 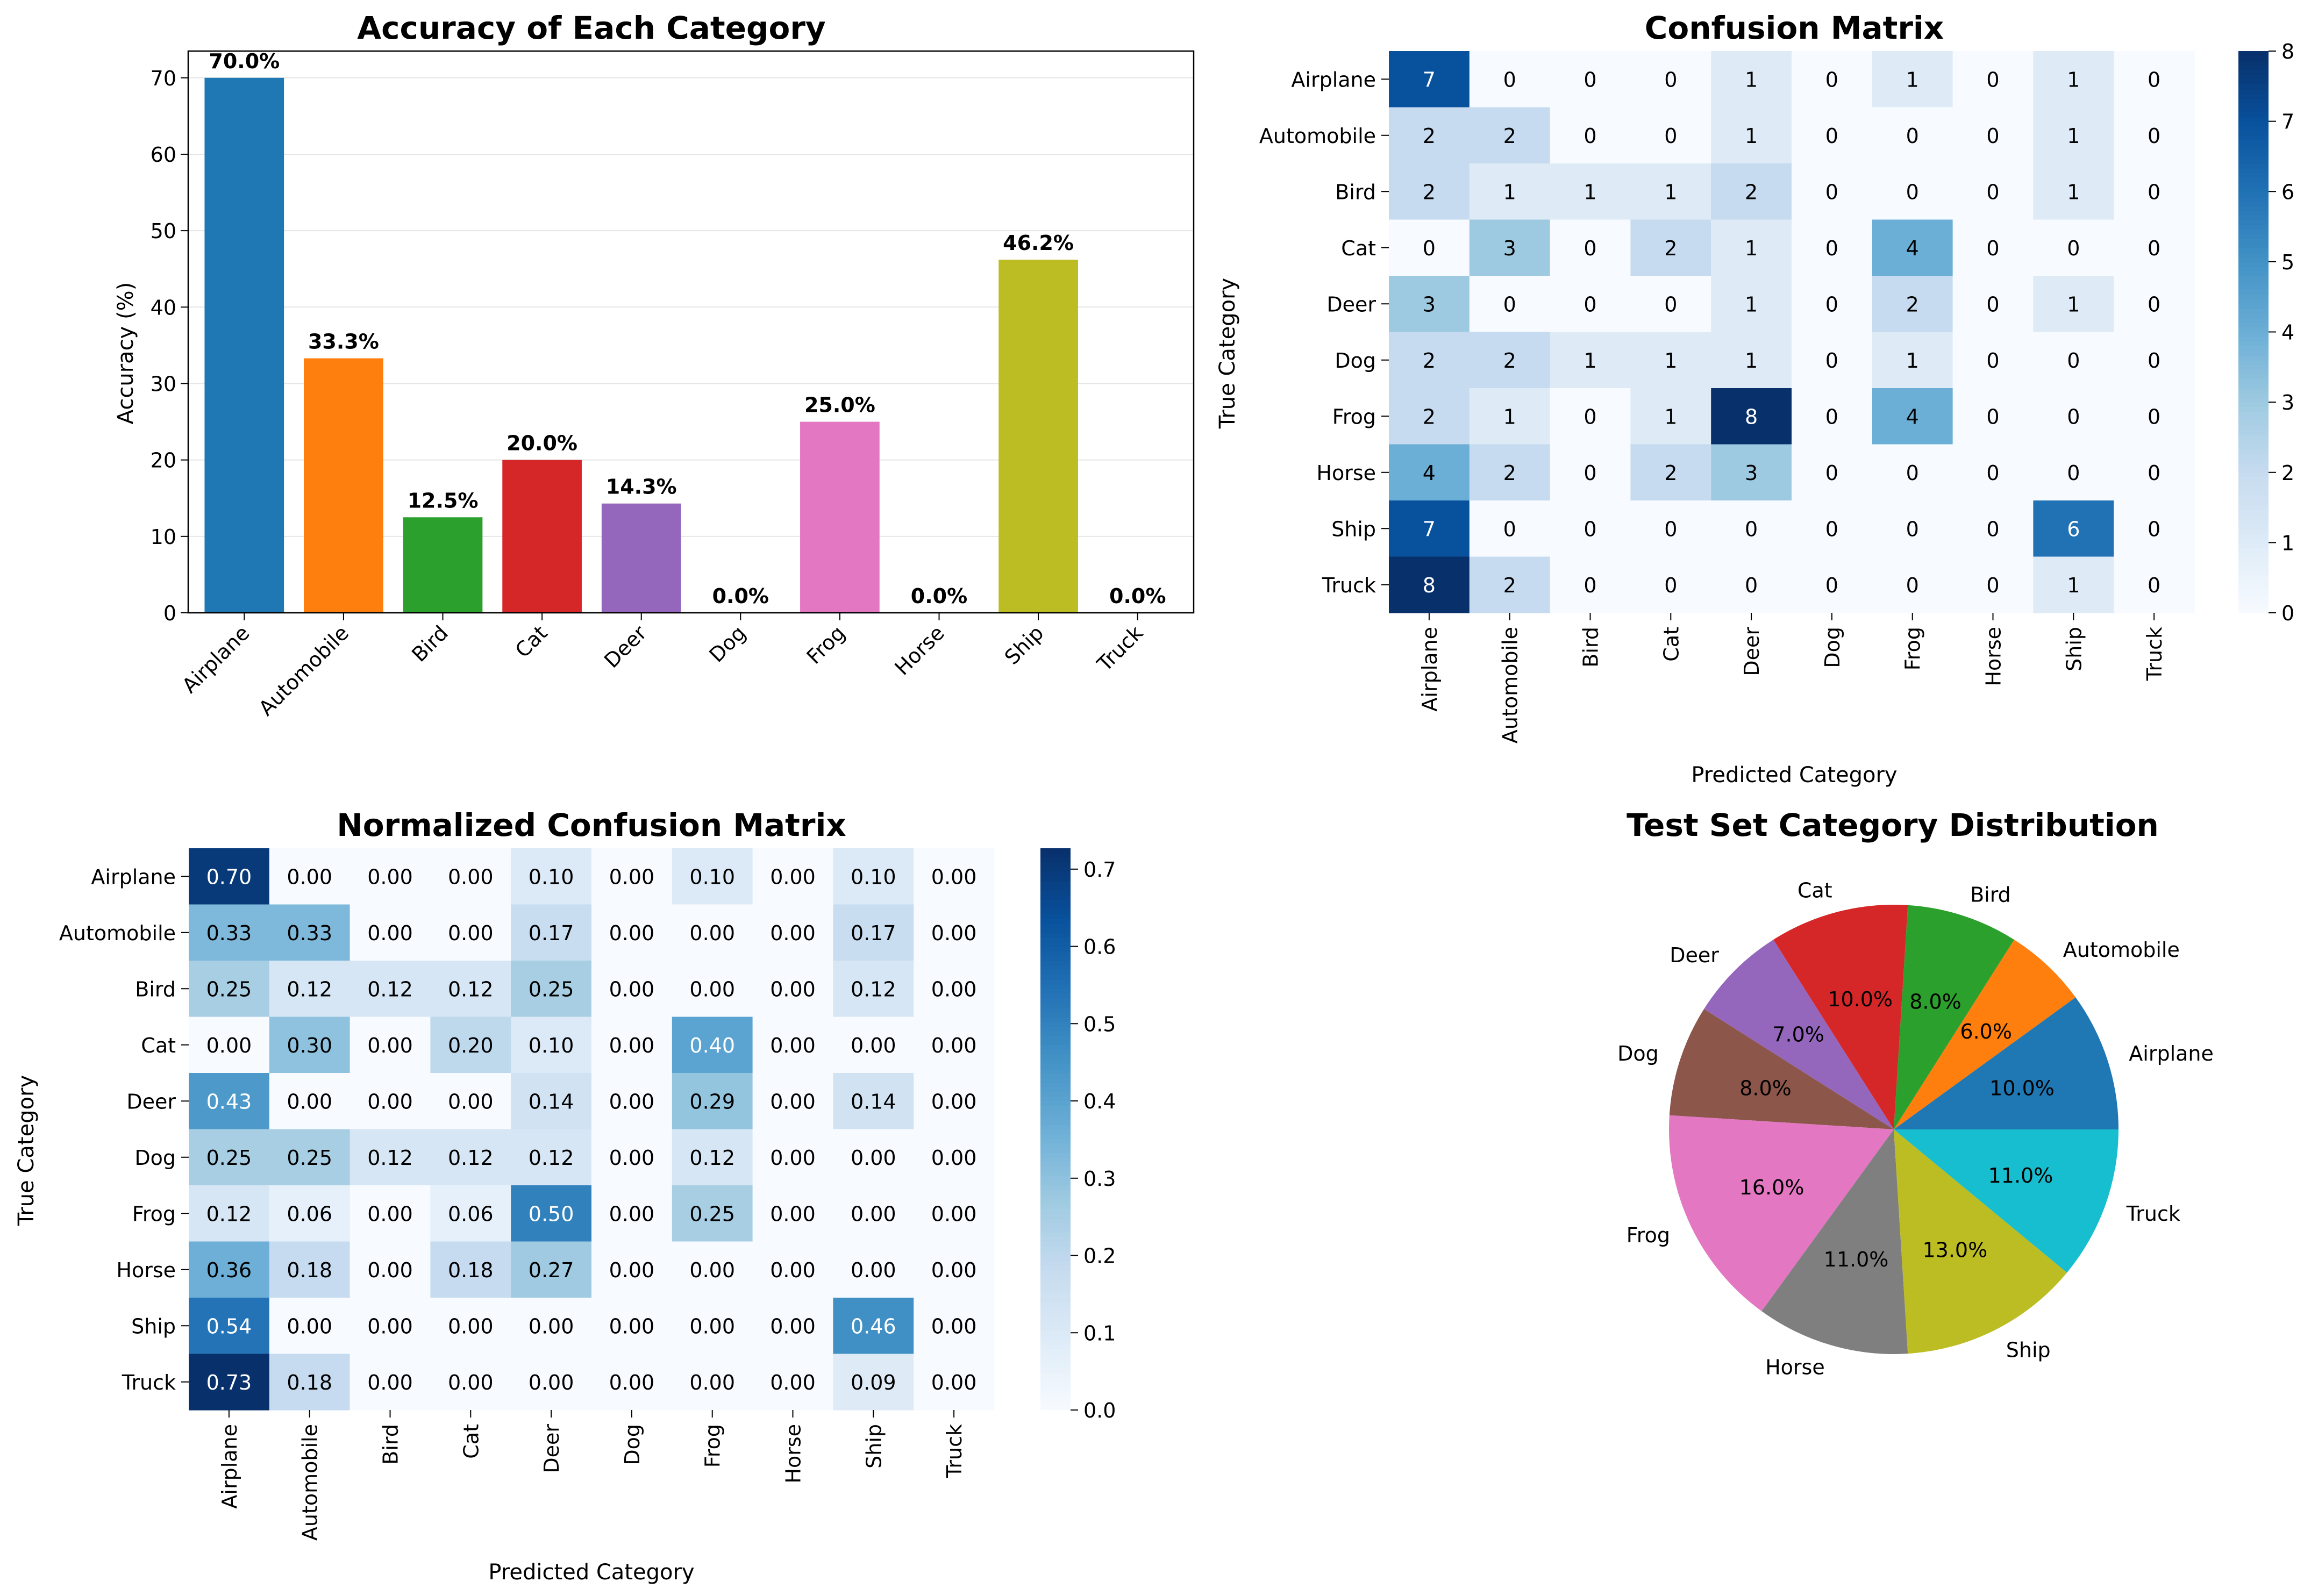 What do you see at coordinates (2006, 1063) in the screenshot?
I see `pie-slice-airplane` at bounding box center [2006, 1063].